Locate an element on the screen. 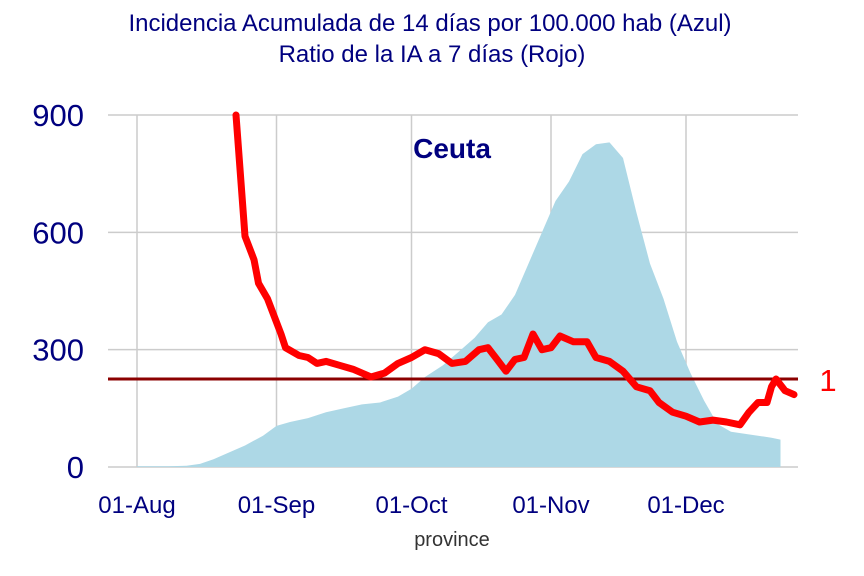  x-axis-label: province is located at coordinates (452, 540).